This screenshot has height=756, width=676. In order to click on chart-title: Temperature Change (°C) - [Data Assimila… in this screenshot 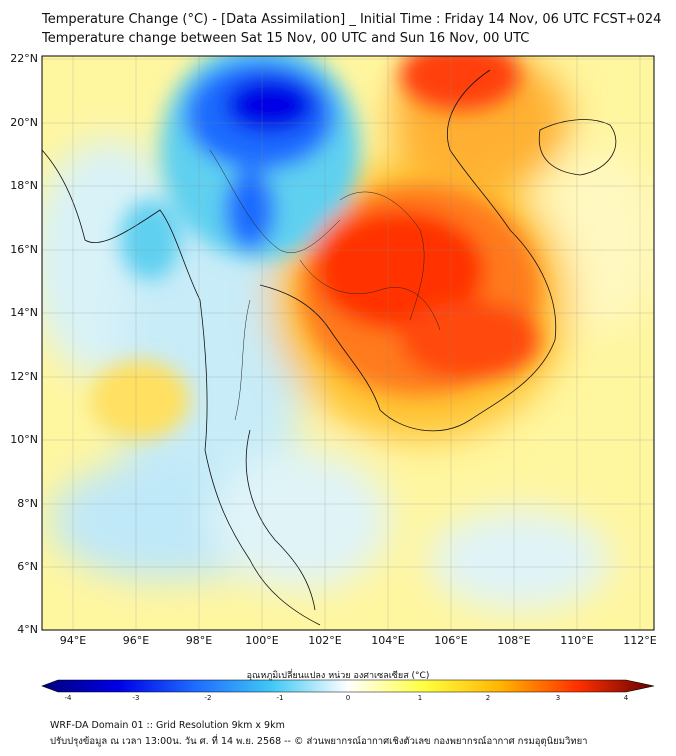, I will do `click(352, 19)`.